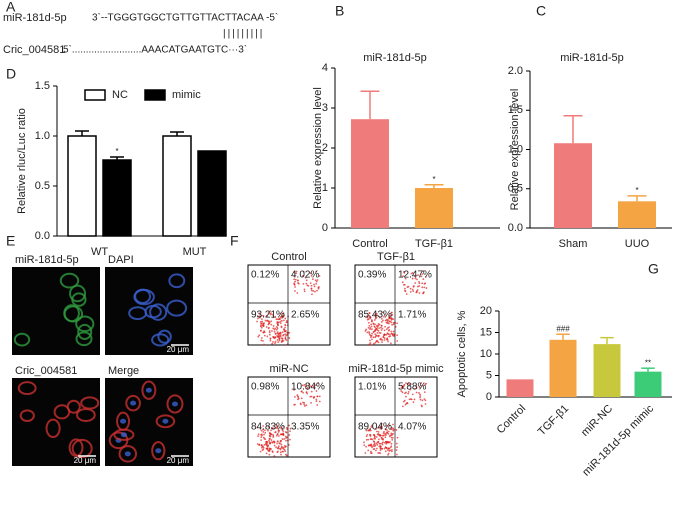  I want to click on y-tick-label: 0.0, so click(42, 236).